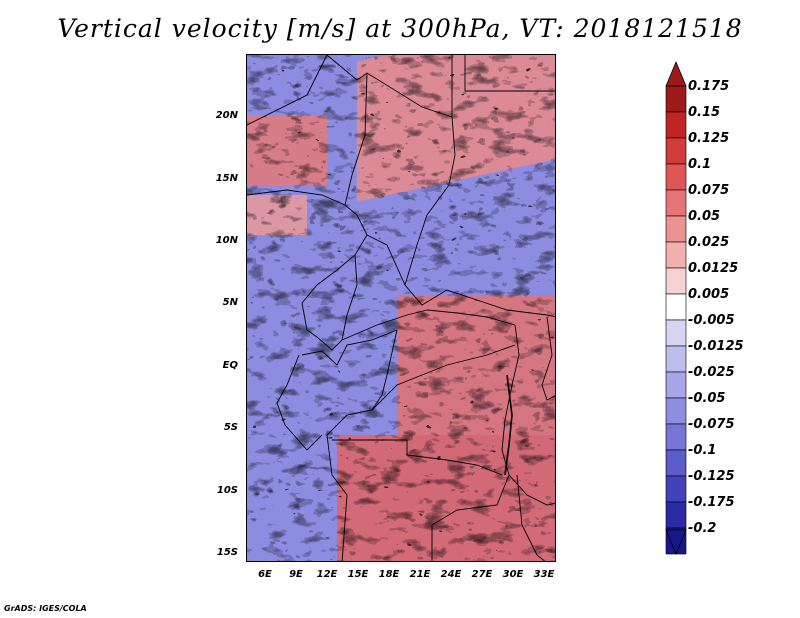  Describe the element at coordinates (702, 528) in the screenshot. I see `colorbar-tick-label: -0.2` at that location.